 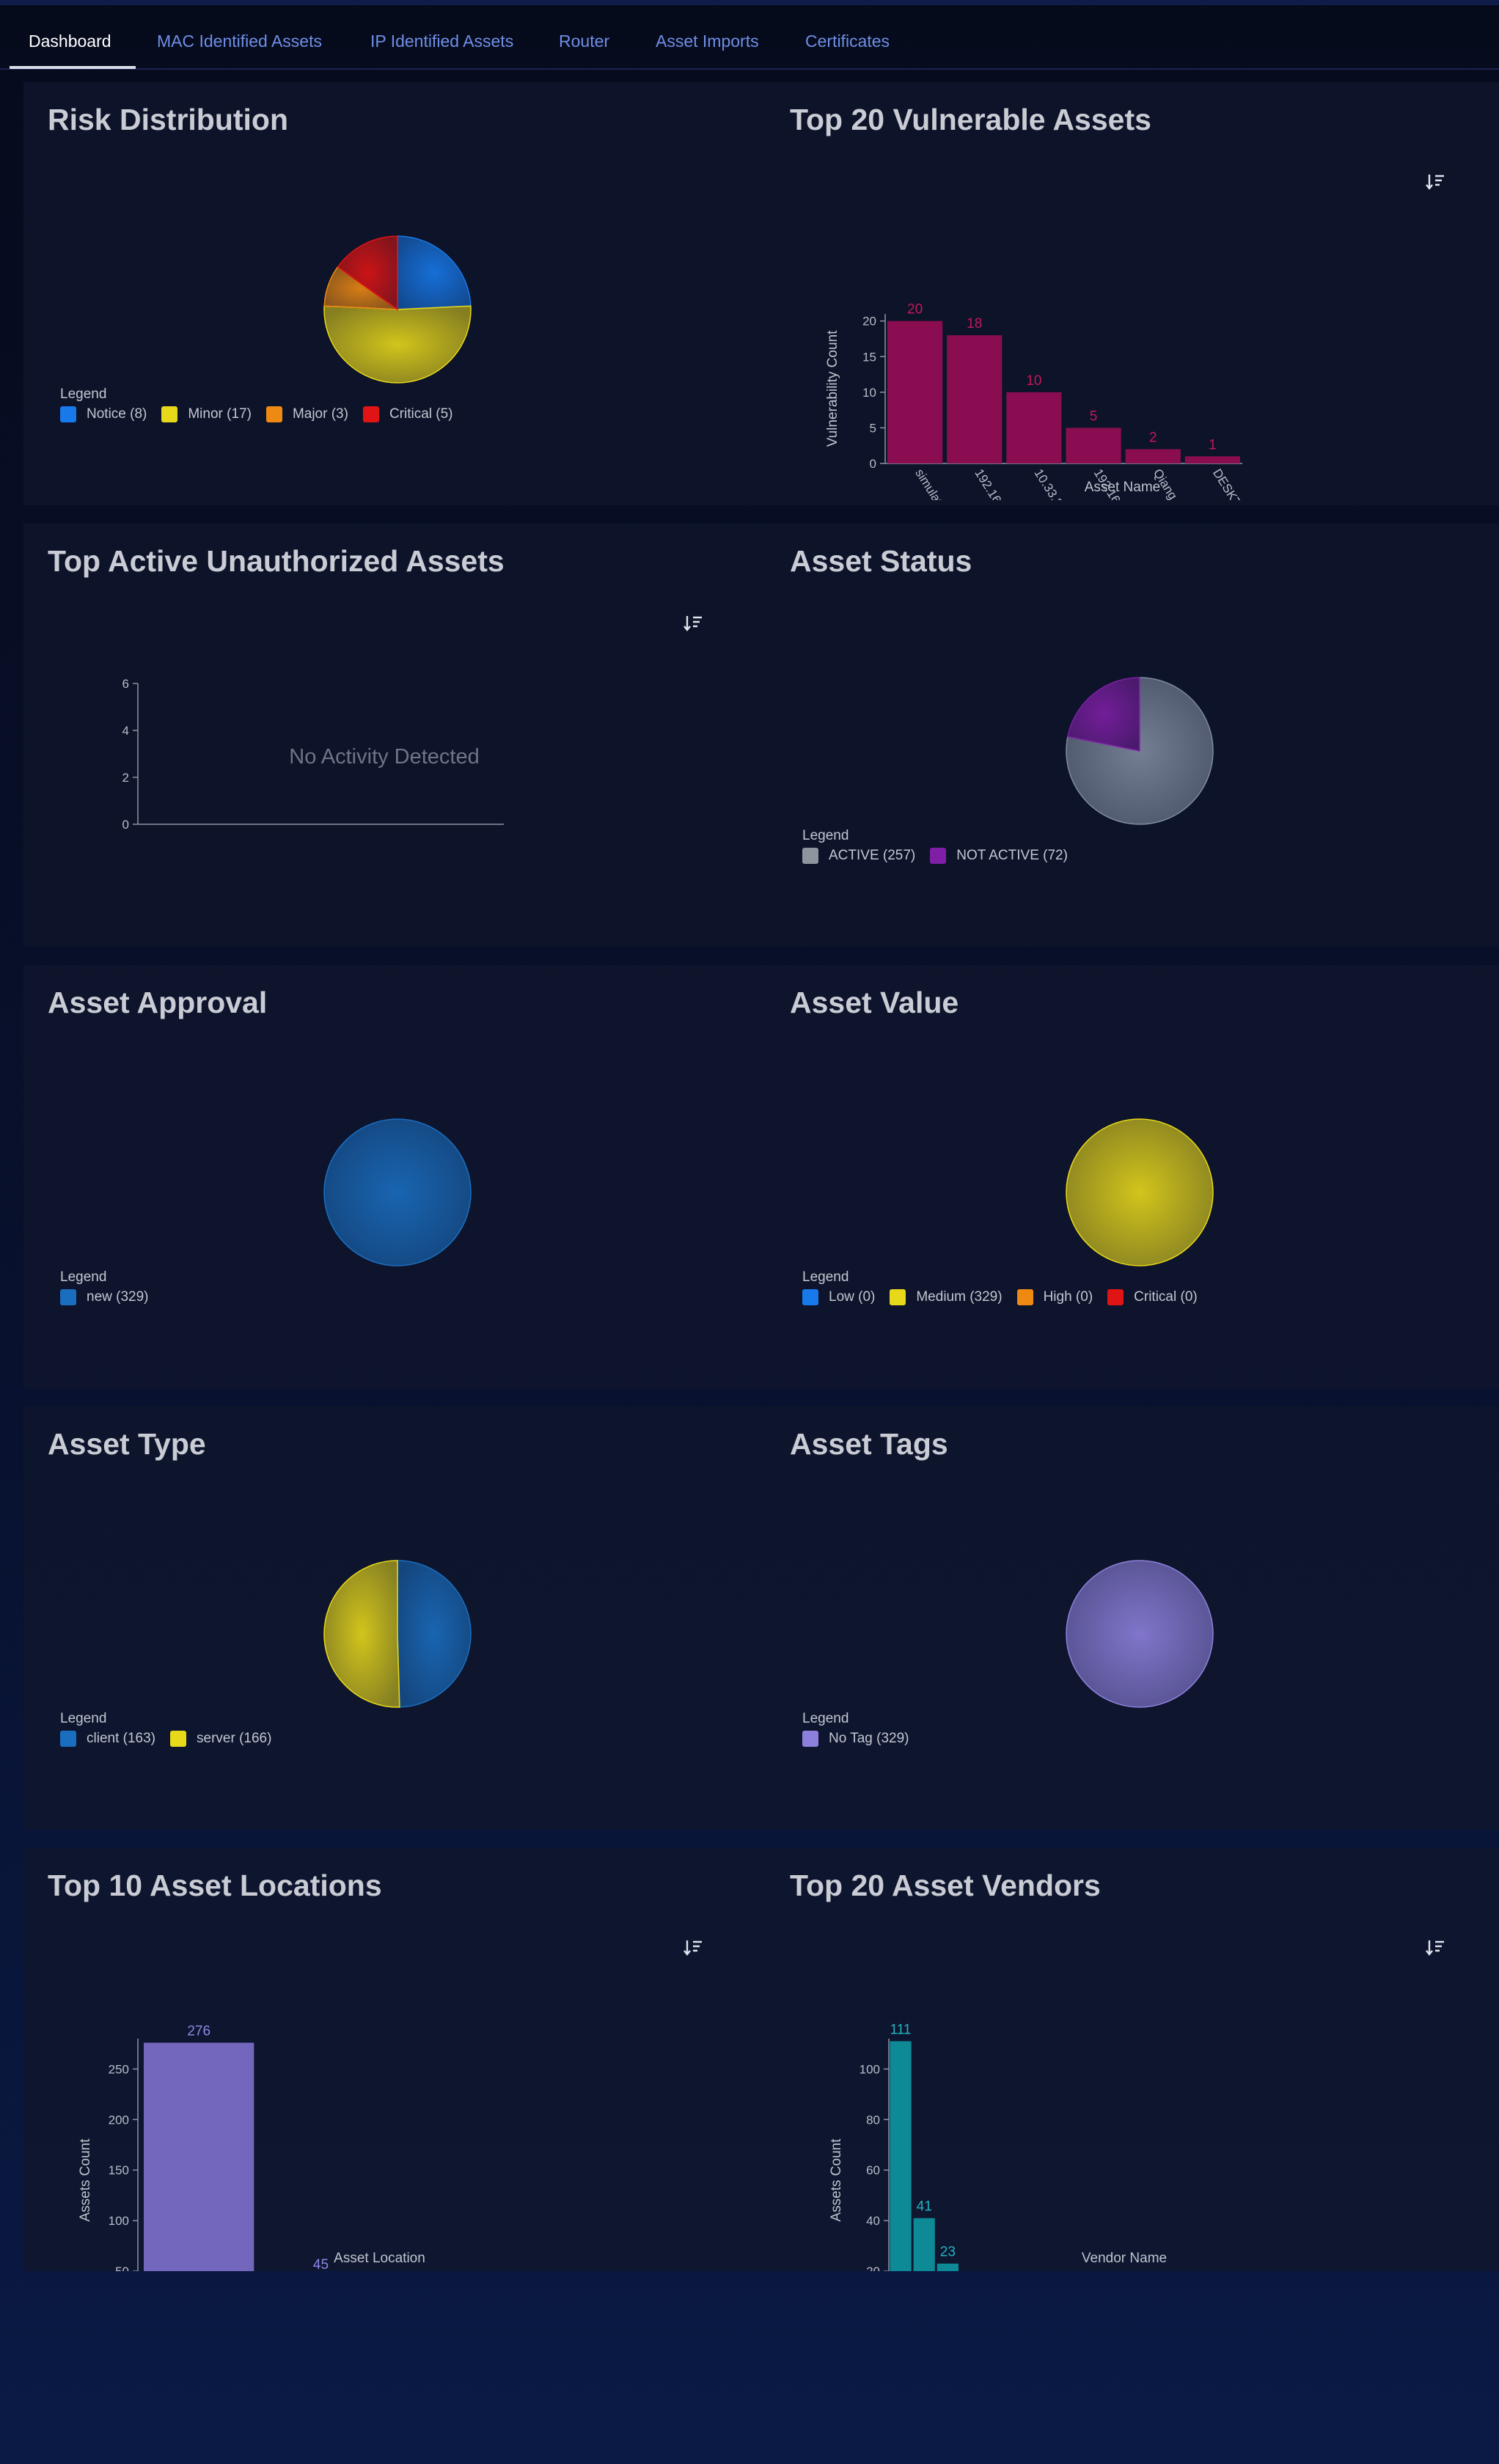 I want to click on pie-slice-no-tag, so click(x=1140, y=1634).